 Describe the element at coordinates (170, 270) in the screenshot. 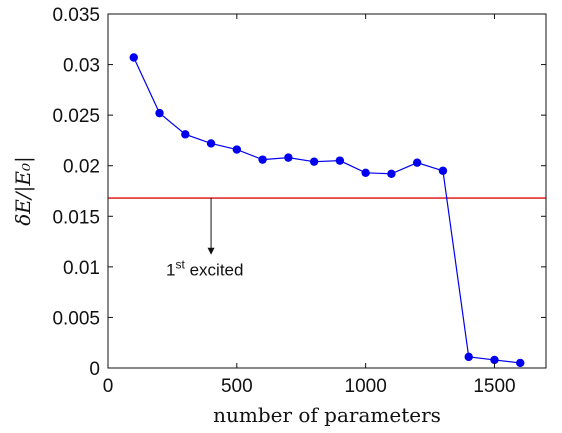

I see `annotation-main: 1` at that location.